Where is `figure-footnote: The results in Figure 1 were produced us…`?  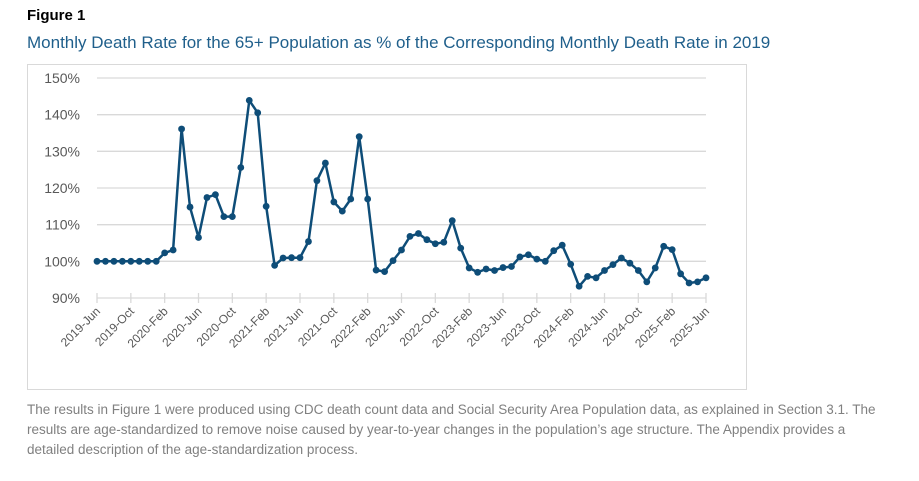 figure-footnote: The results in Figure 1 were produced us… is located at coordinates (451, 429).